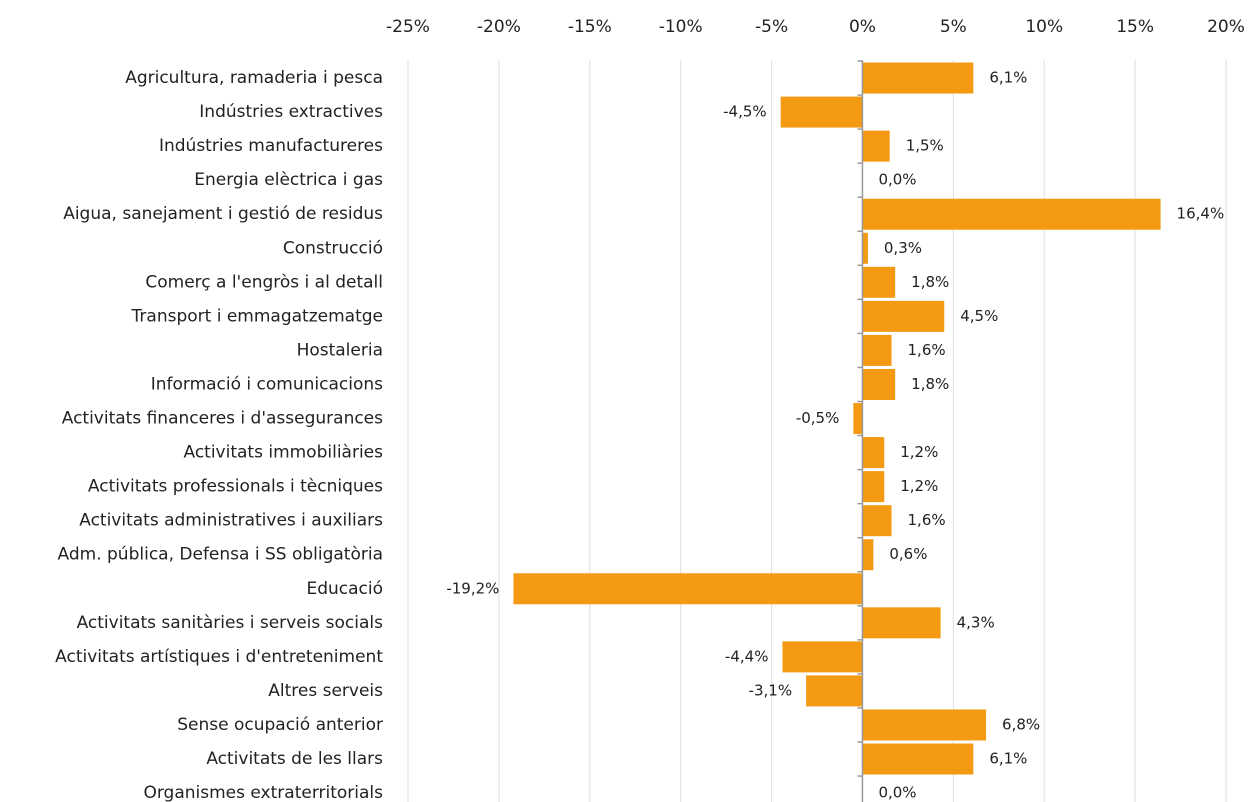  I want to click on category-label: Activitats immobiliàries, so click(283, 453).